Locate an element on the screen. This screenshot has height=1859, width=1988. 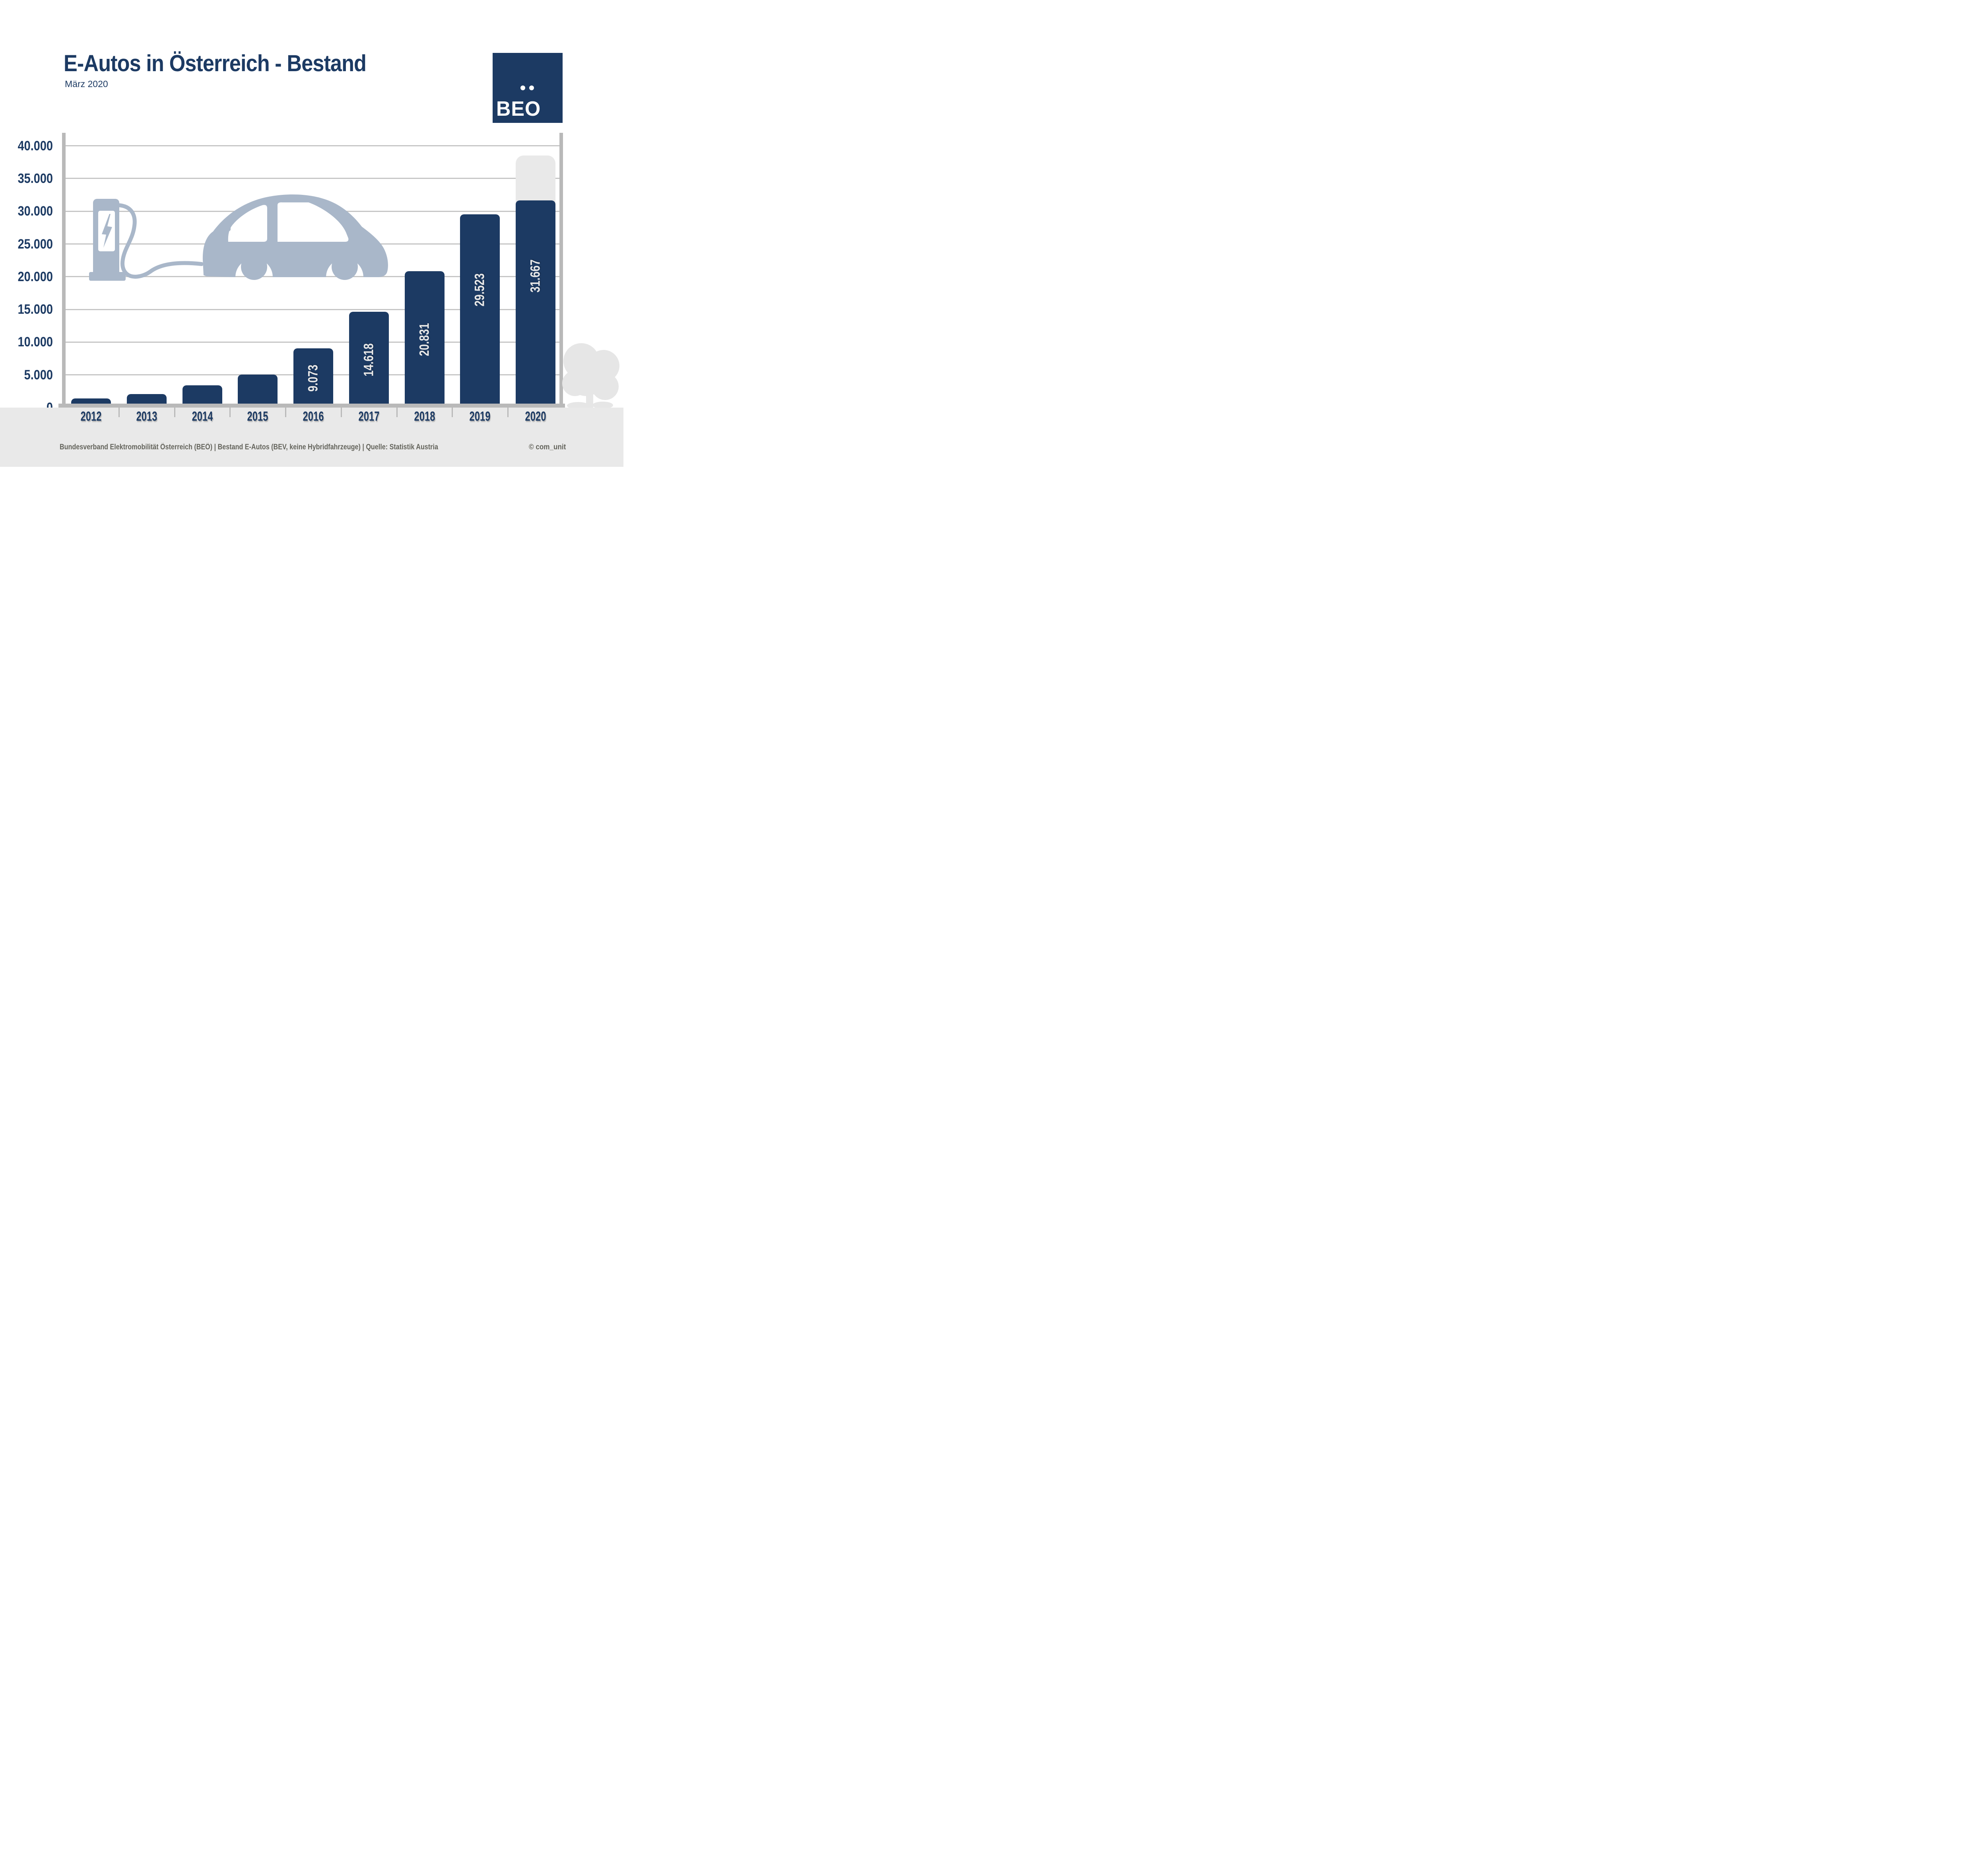
footer-strip is located at coordinates (311, 437).